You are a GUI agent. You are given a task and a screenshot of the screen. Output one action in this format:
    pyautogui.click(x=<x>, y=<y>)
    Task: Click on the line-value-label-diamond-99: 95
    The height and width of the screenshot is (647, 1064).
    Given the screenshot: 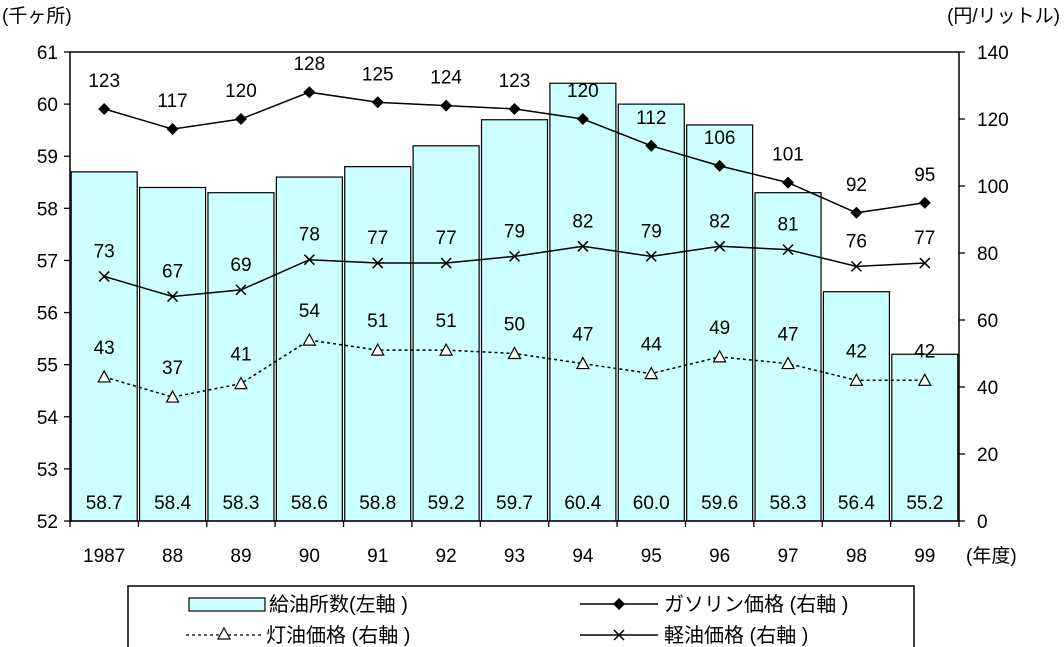 What is the action you would take?
    pyautogui.click(x=924, y=175)
    